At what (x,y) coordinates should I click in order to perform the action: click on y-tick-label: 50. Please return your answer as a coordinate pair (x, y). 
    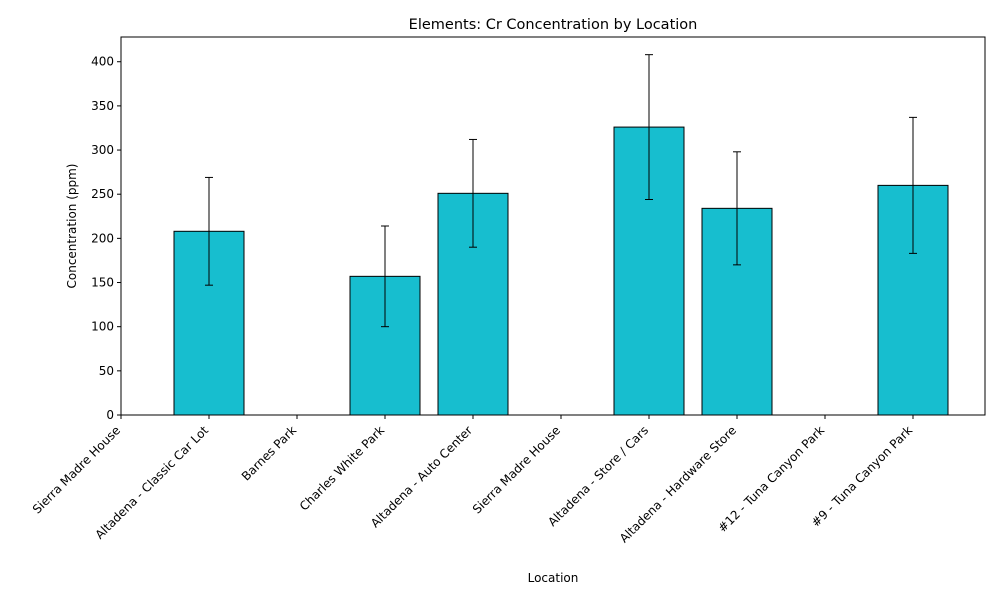
    Looking at the image, I should click on (106, 371).